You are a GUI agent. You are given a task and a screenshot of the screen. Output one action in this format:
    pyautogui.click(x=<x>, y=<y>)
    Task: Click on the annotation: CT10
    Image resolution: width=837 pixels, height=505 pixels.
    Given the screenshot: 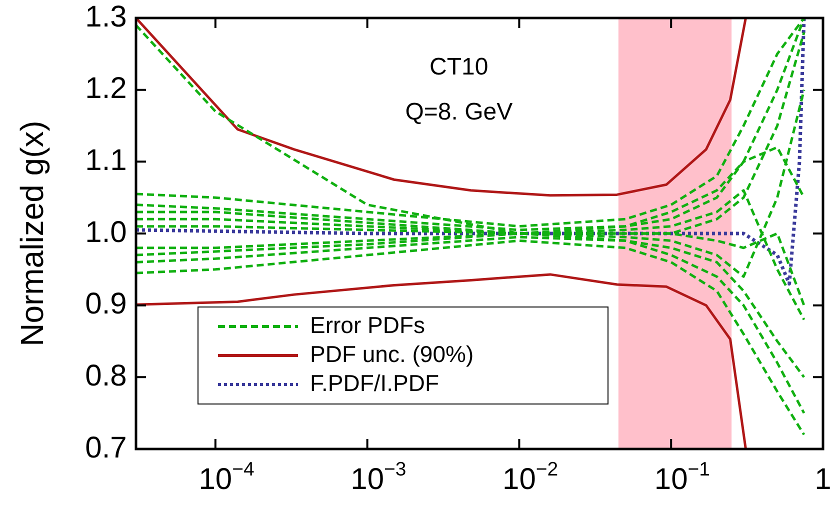 What is the action you would take?
    pyautogui.click(x=459, y=67)
    